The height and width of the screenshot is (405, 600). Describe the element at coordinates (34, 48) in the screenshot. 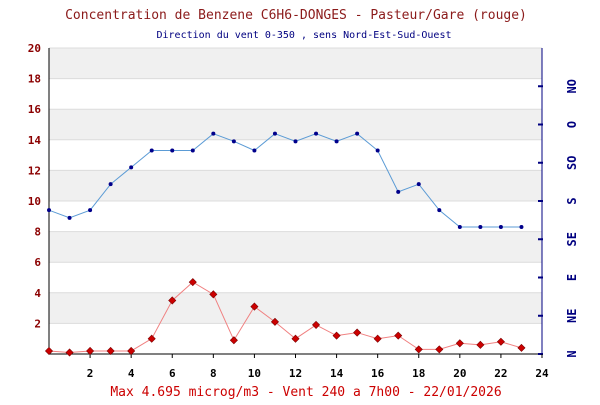

I see `y-tick-label: 20` at that location.